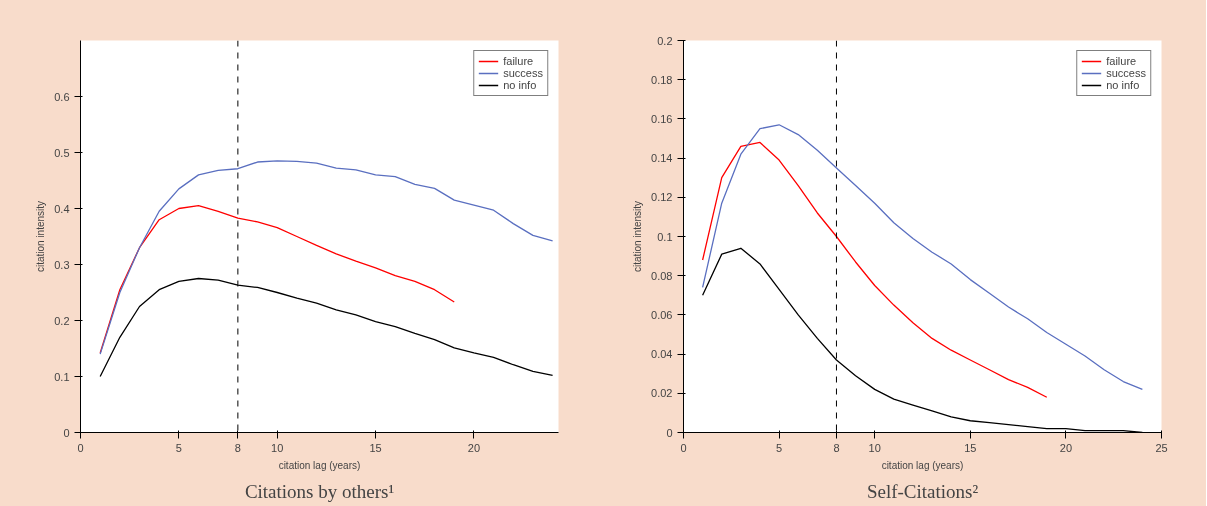 This screenshot has width=1207, height=506. Describe the element at coordinates (62, 208) in the screenshot. I see `y-tick-label: 0.4` at that location.